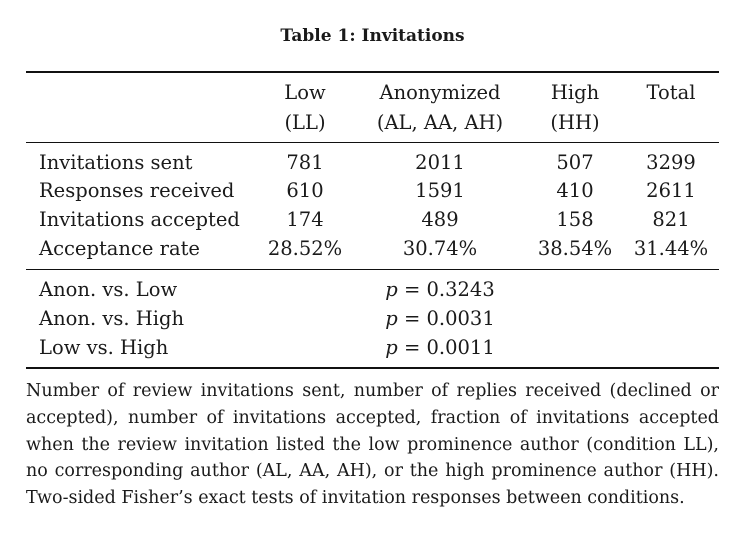 This screenshot has height=551, width=745. Describe the element at coordinates (440, 219) in the screenshot. I see `cell-value: 489` at that location.